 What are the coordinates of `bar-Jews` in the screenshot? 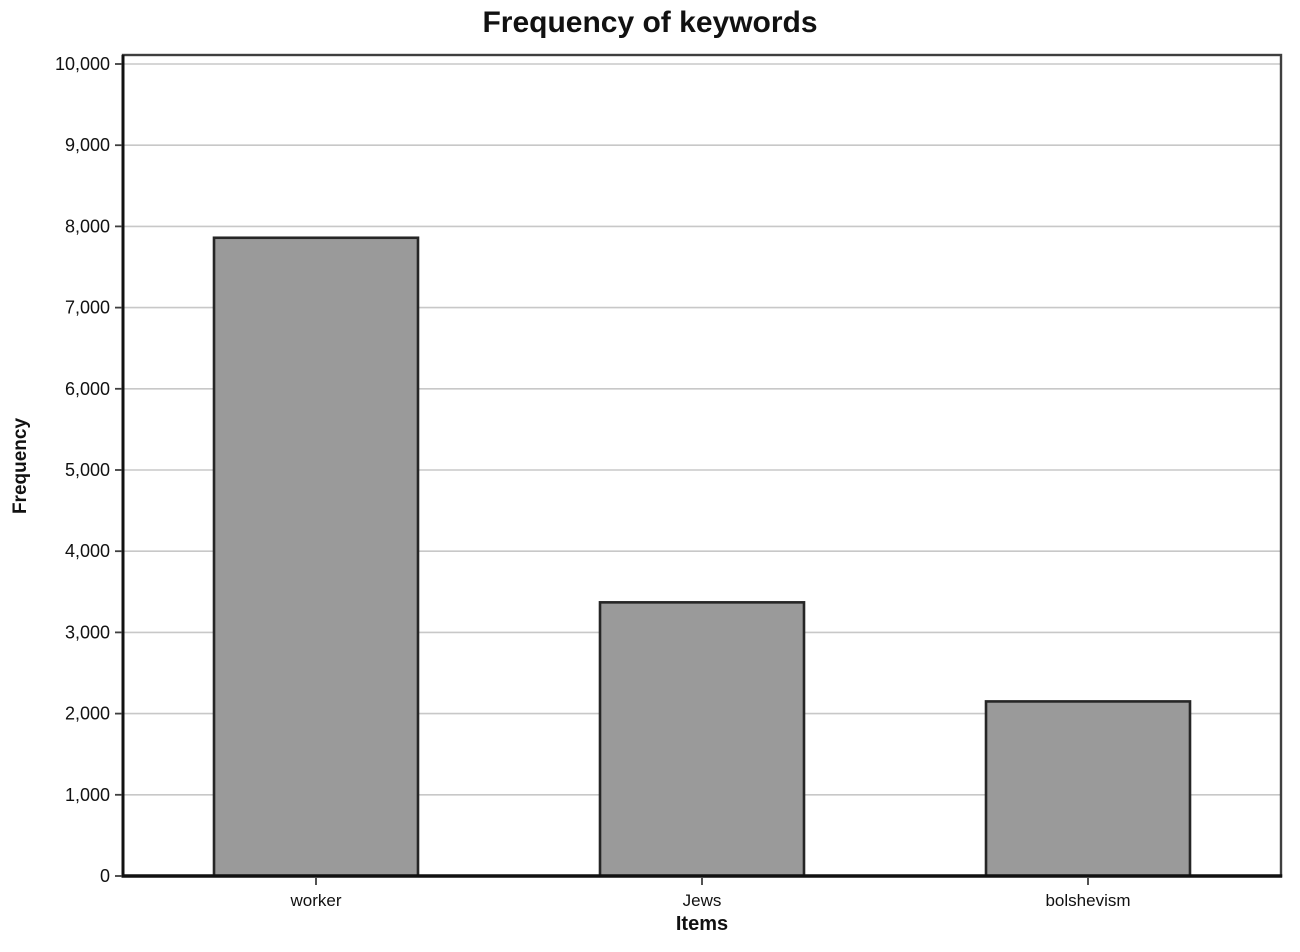 It's located at (702, 739).